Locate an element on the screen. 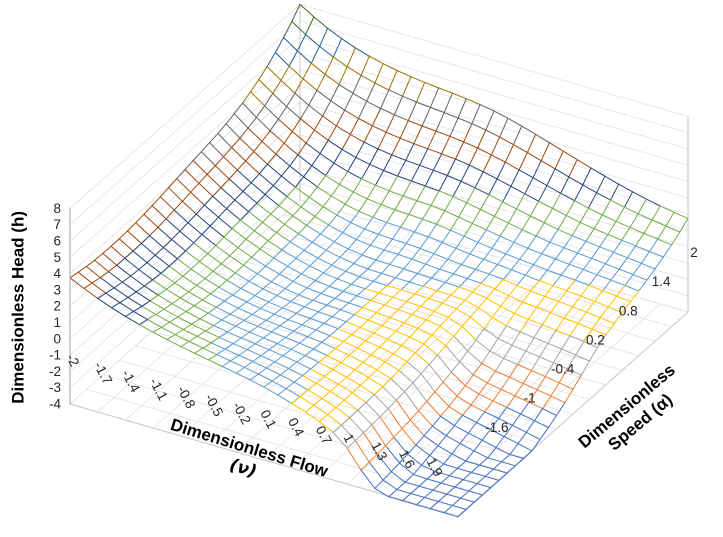 The image size is (723, 537). speed-axis-tick-label: -1 is located at coordinates (530, 398).